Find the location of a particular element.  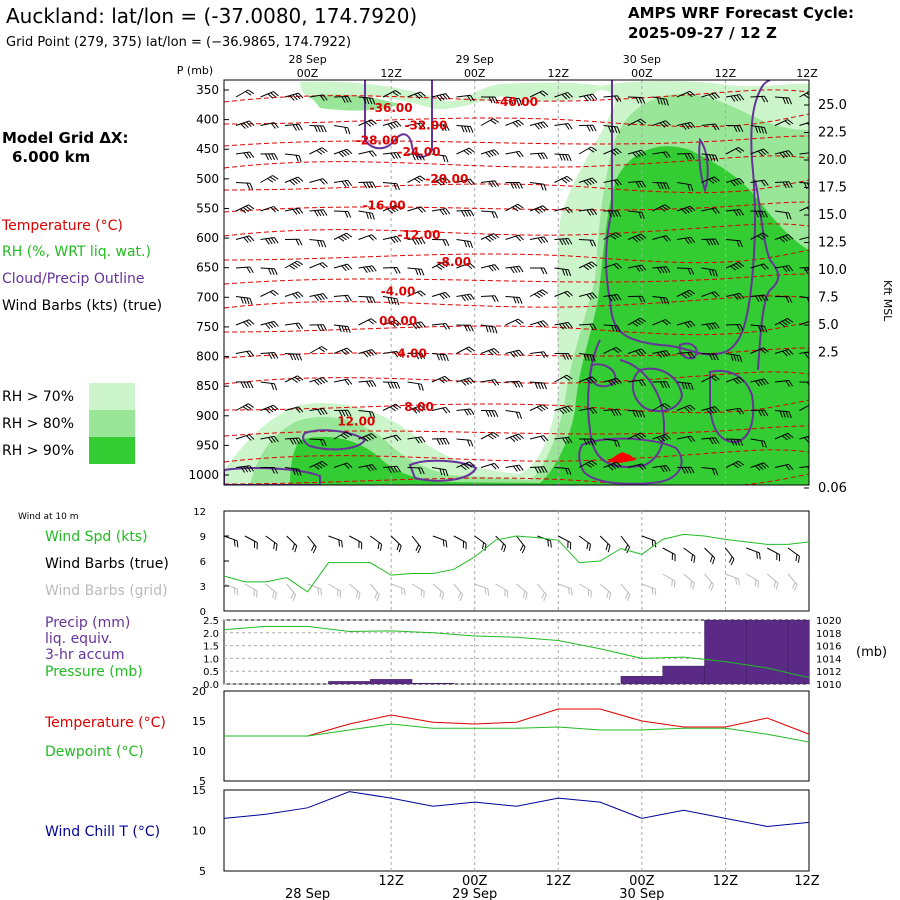

top-tick-label: 12Z is located at coordinates (391, 73).